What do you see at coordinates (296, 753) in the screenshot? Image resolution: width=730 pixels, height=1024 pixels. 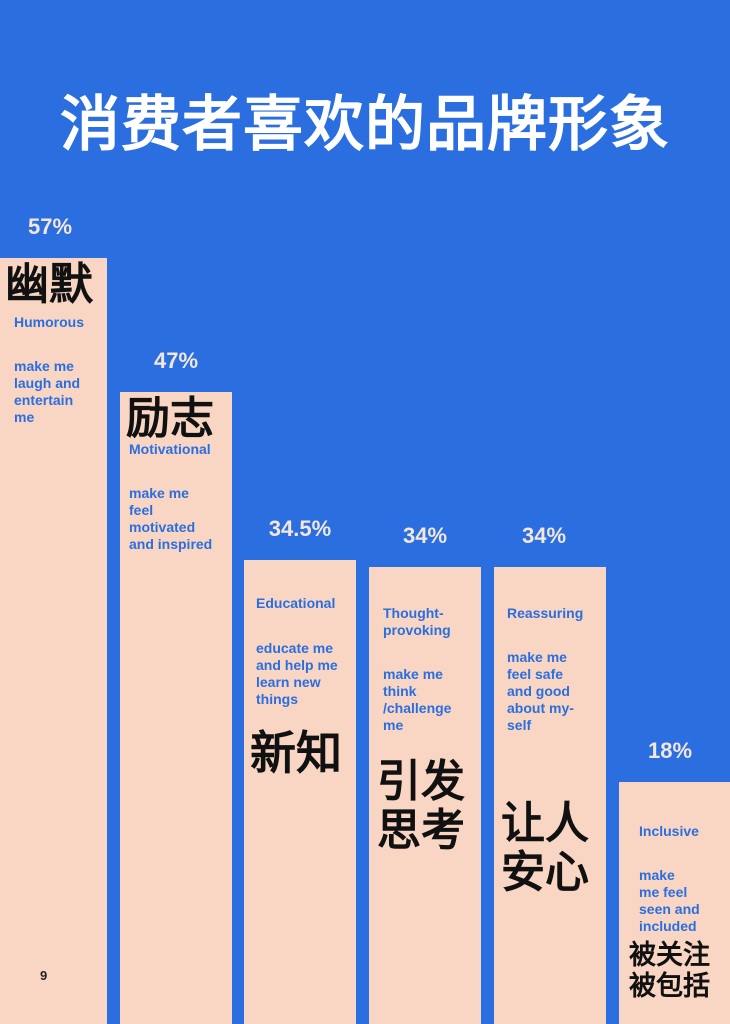 I see `bar-zh-label: 新知` at bounding box center [296, 753].